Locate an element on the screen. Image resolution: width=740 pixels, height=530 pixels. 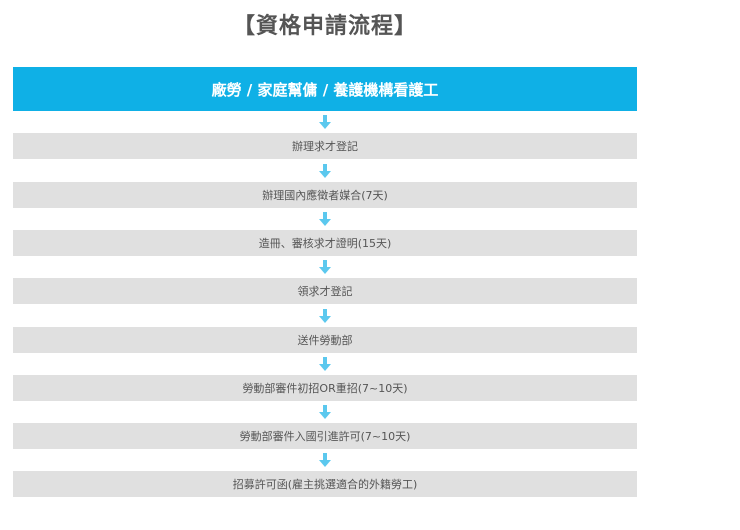
process-step: 招募許可函(雇主挑選適合的外籍勞工) is located at coordinates (325, 484).